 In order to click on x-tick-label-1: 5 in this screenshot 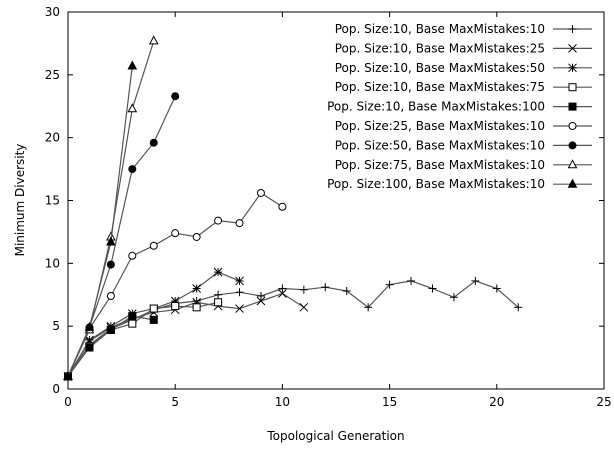, I will do `click(175, 402)`.